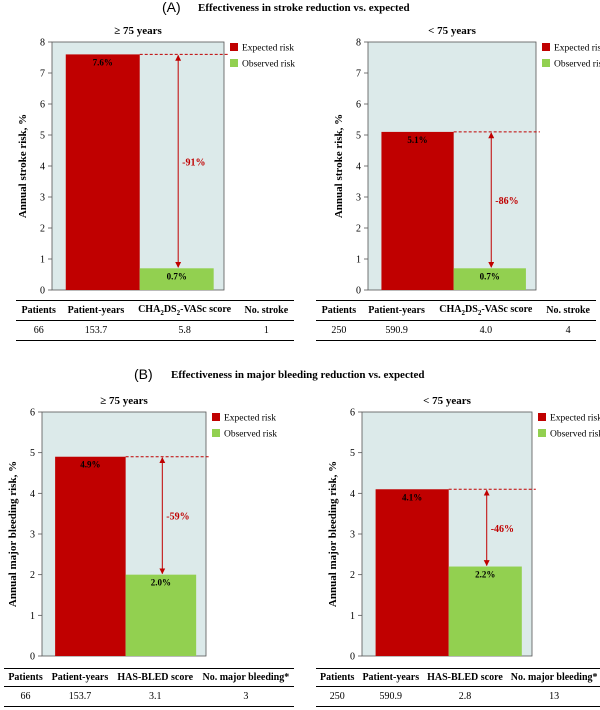 The image size is (600, 710). I want to click on table-header: HAS-BLED score, so click(155, 677).